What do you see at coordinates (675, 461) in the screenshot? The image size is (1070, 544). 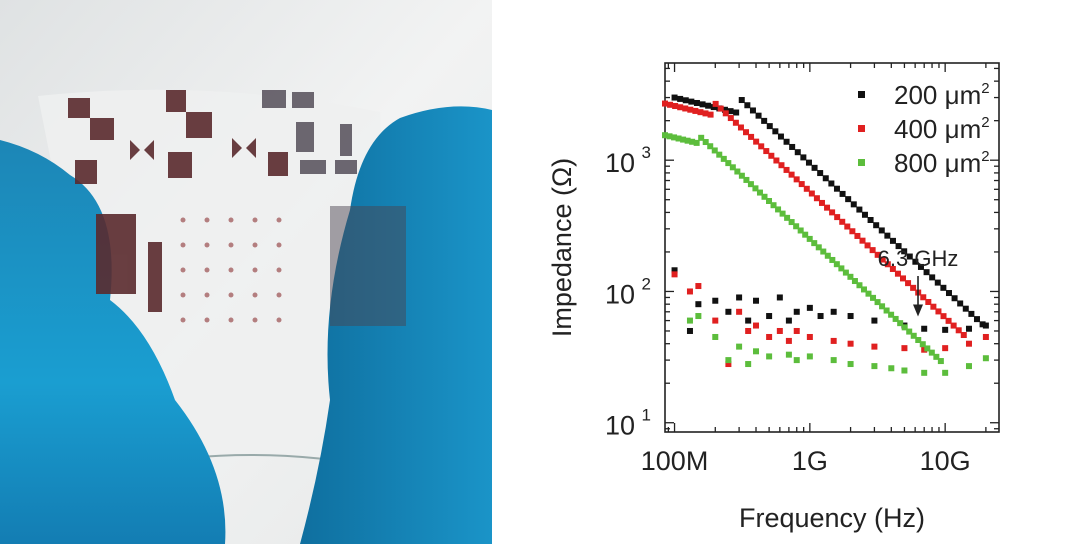 I see `x-tick-label: 100M` at bounding box center [675, 461].